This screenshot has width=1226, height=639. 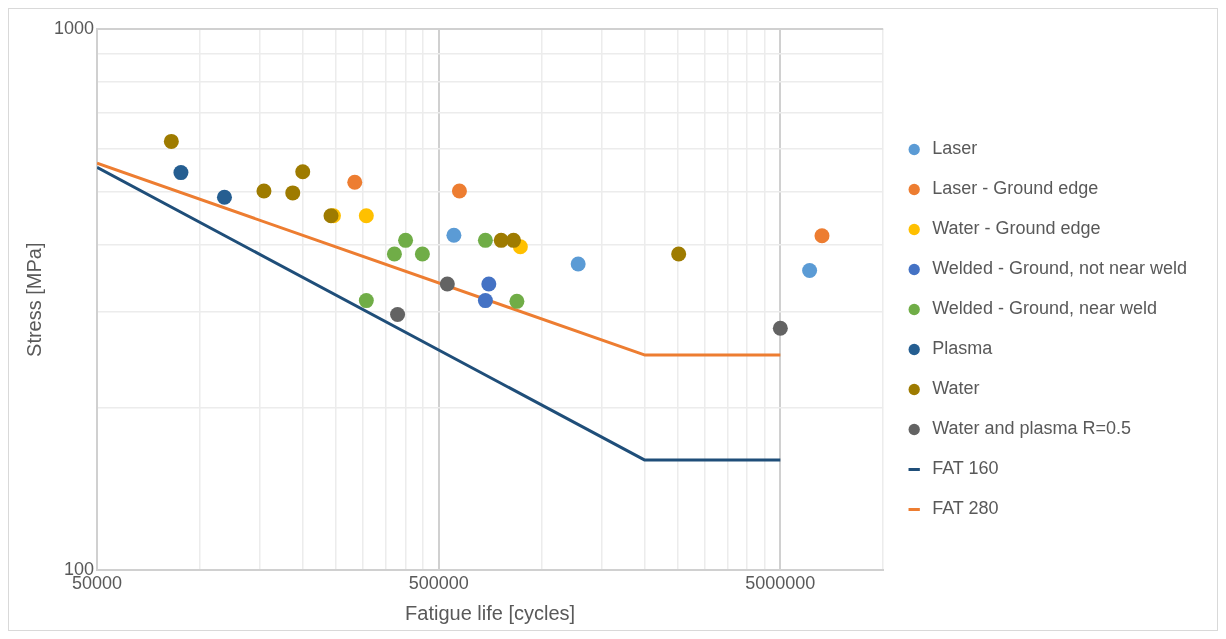 What do you see at coordinates (955, 148) in the screenshot?
I see `legend-label: Laser` at bounding box center [955, 148].